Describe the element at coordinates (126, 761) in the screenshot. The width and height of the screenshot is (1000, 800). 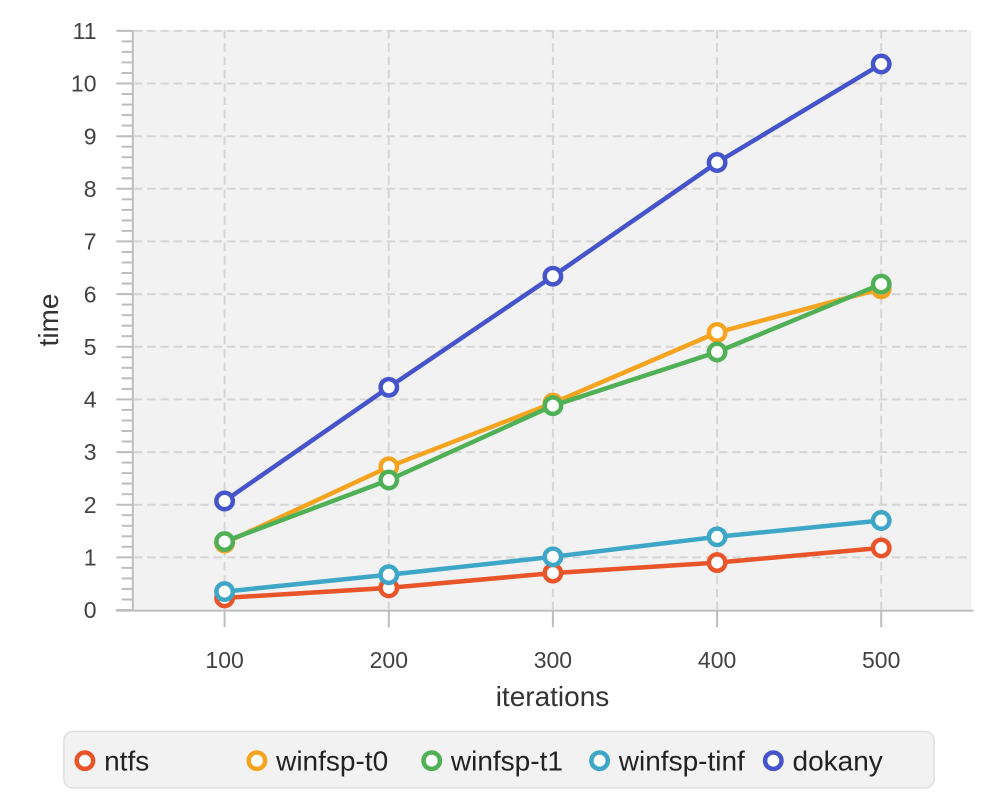
I see `svg-text: ntfs` at that location.